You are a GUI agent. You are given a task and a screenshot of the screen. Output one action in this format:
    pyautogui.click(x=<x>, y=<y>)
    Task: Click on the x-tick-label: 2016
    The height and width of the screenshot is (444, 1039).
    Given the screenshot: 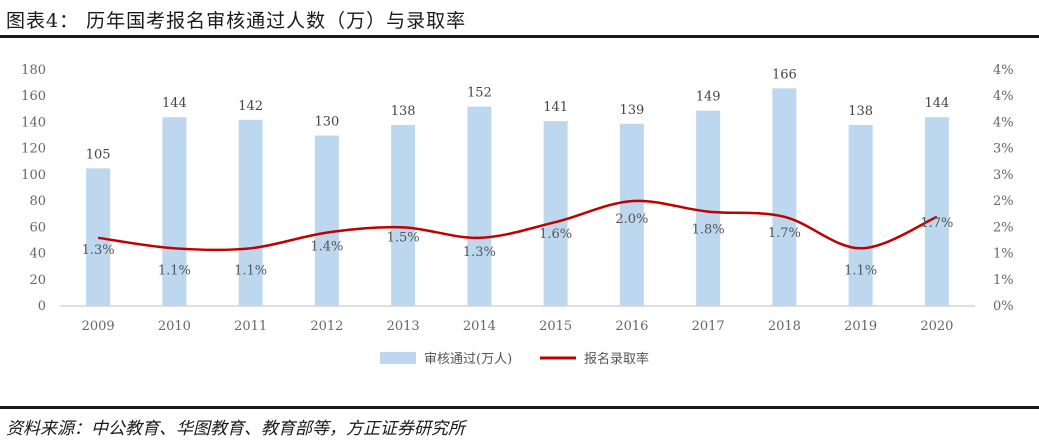 What is the action you would take?
    pyautogui.click(x=631, y=326)
    